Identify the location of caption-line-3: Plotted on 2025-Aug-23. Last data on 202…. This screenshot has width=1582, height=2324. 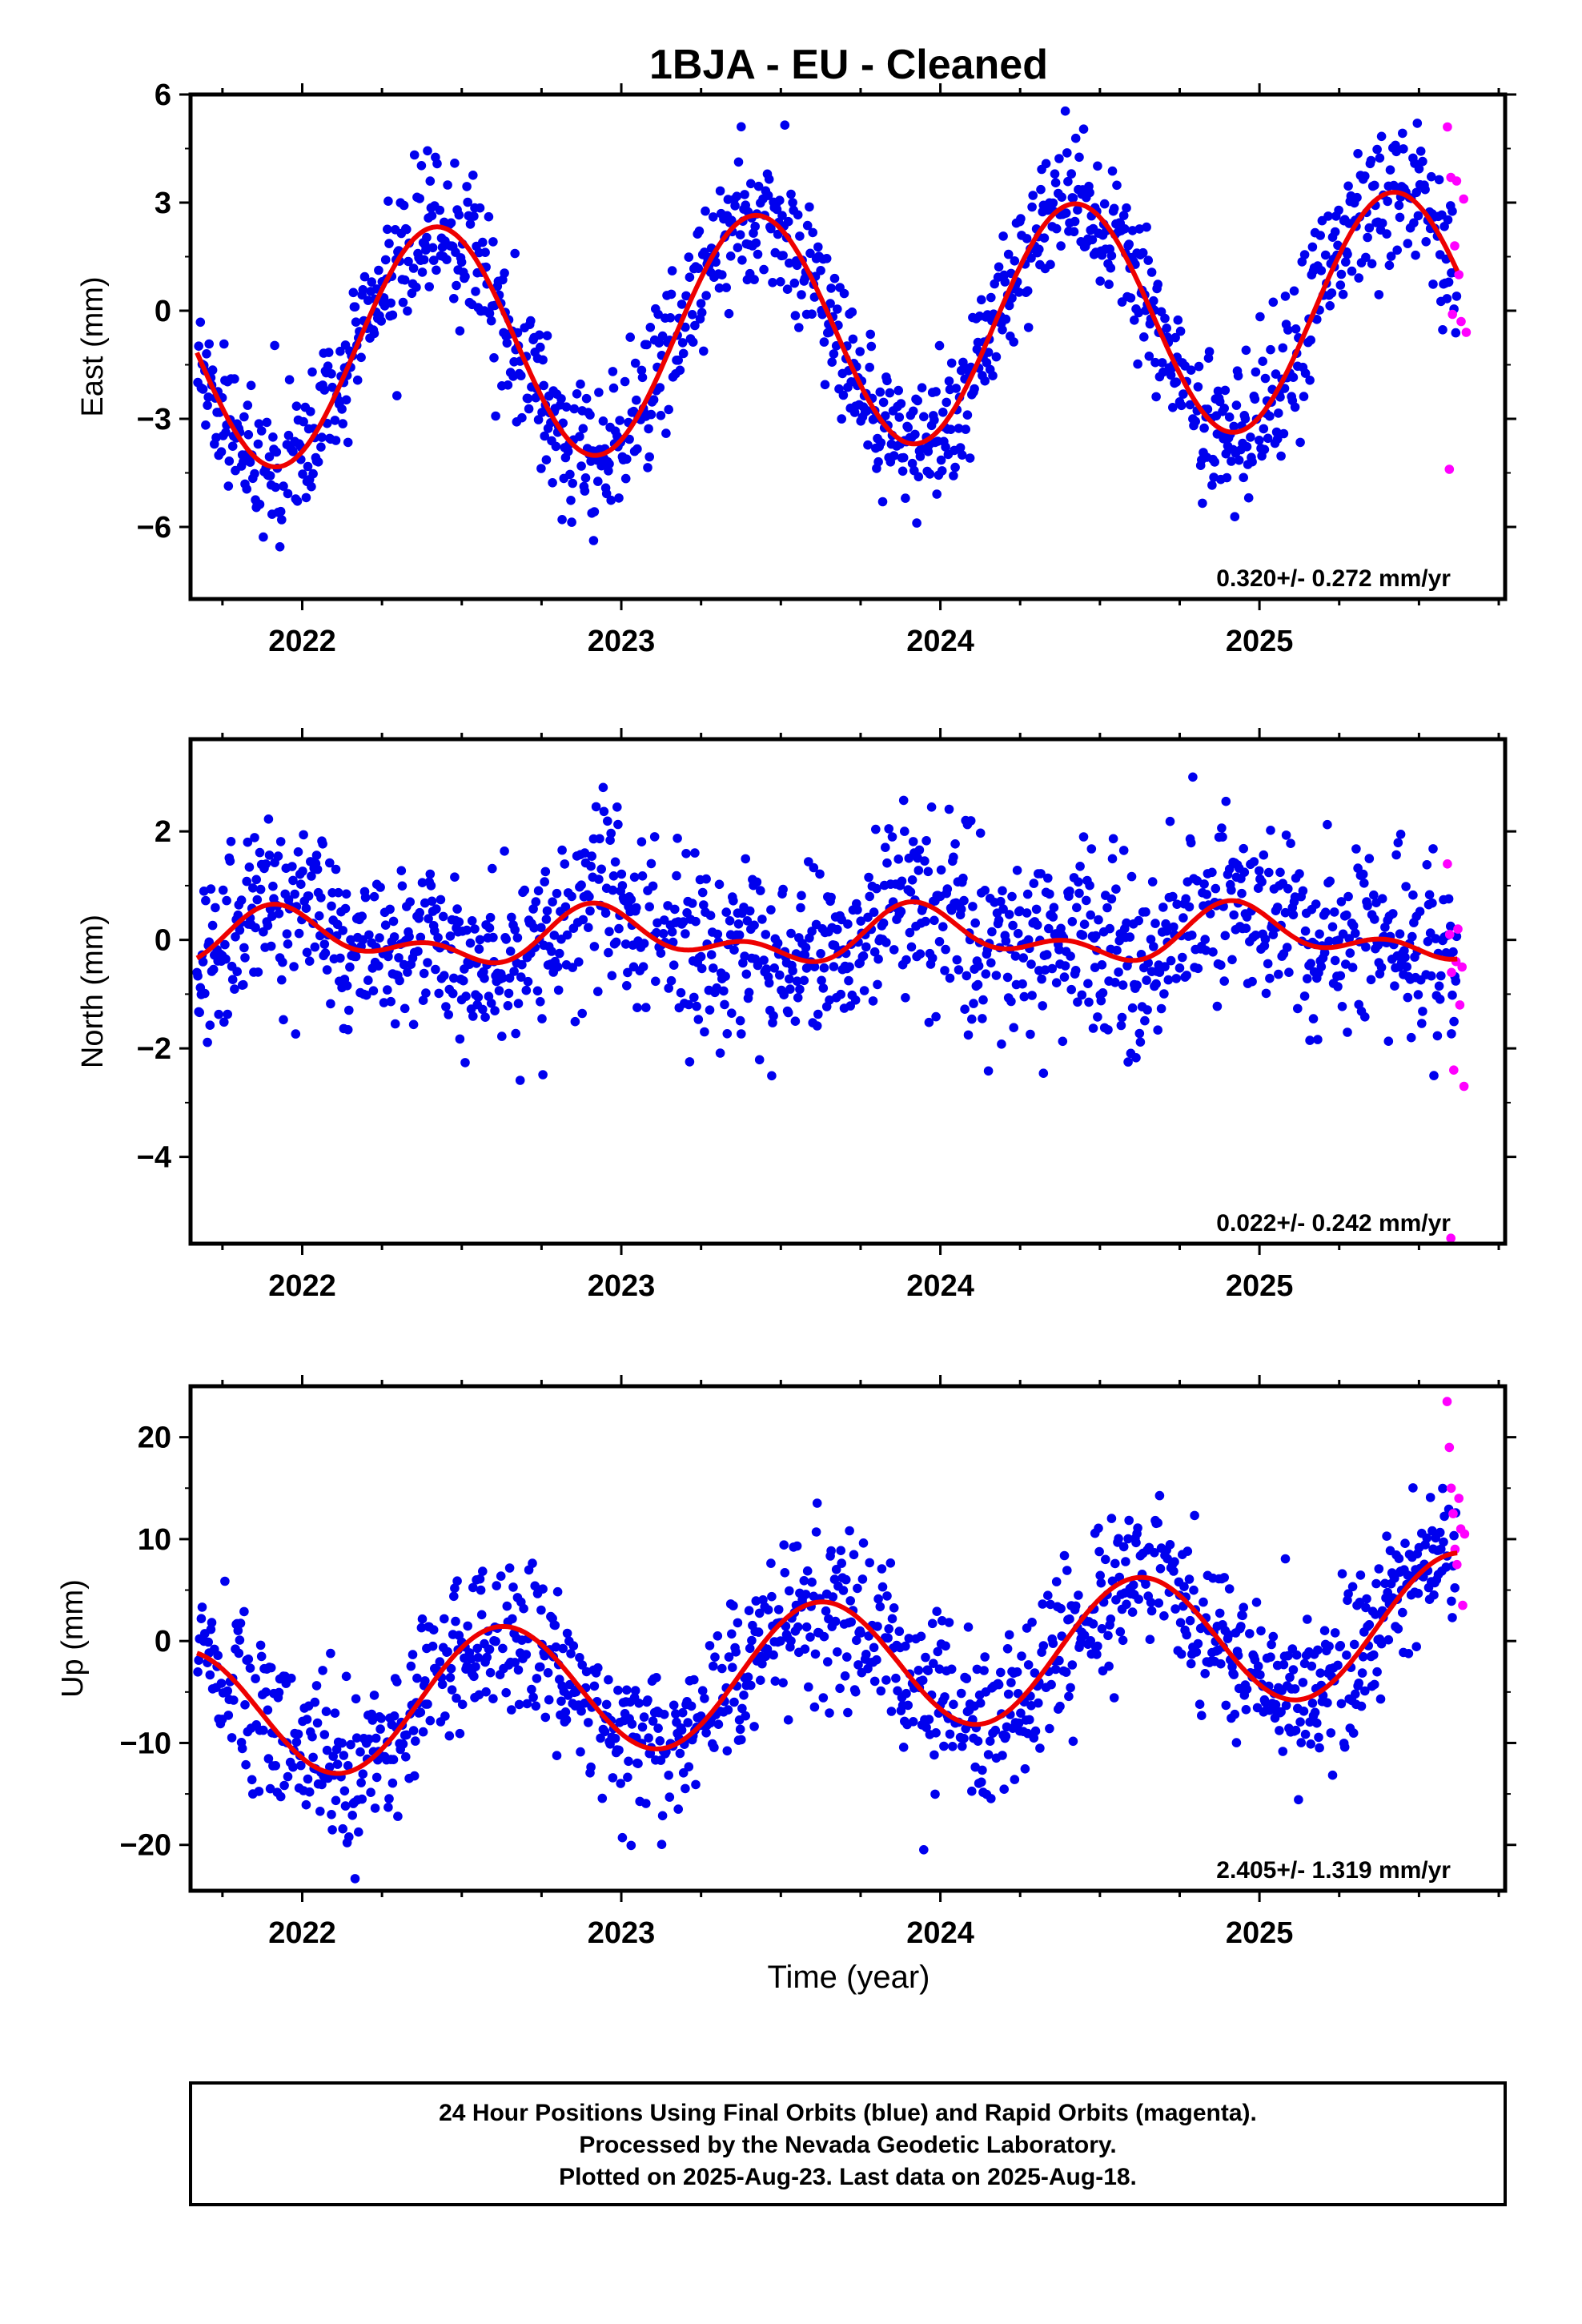
(848, 2177).